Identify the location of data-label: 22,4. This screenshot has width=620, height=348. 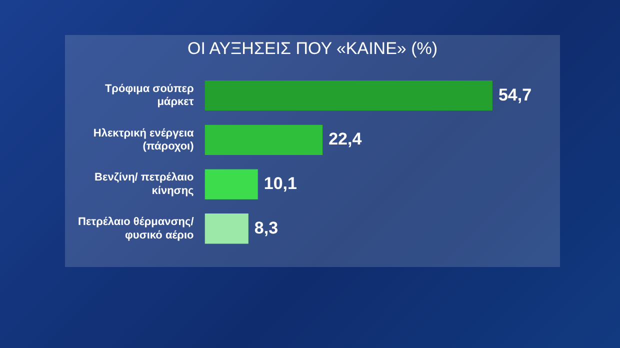
(345, 139).